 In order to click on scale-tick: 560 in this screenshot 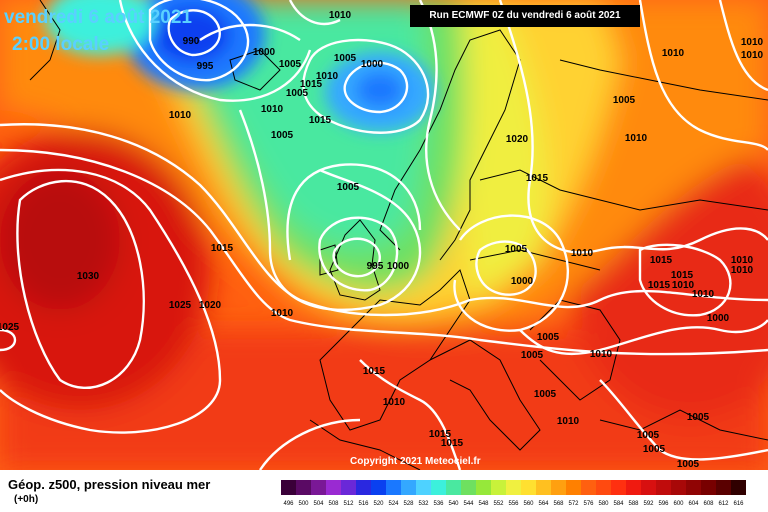, I will do `click(528, 504)`.